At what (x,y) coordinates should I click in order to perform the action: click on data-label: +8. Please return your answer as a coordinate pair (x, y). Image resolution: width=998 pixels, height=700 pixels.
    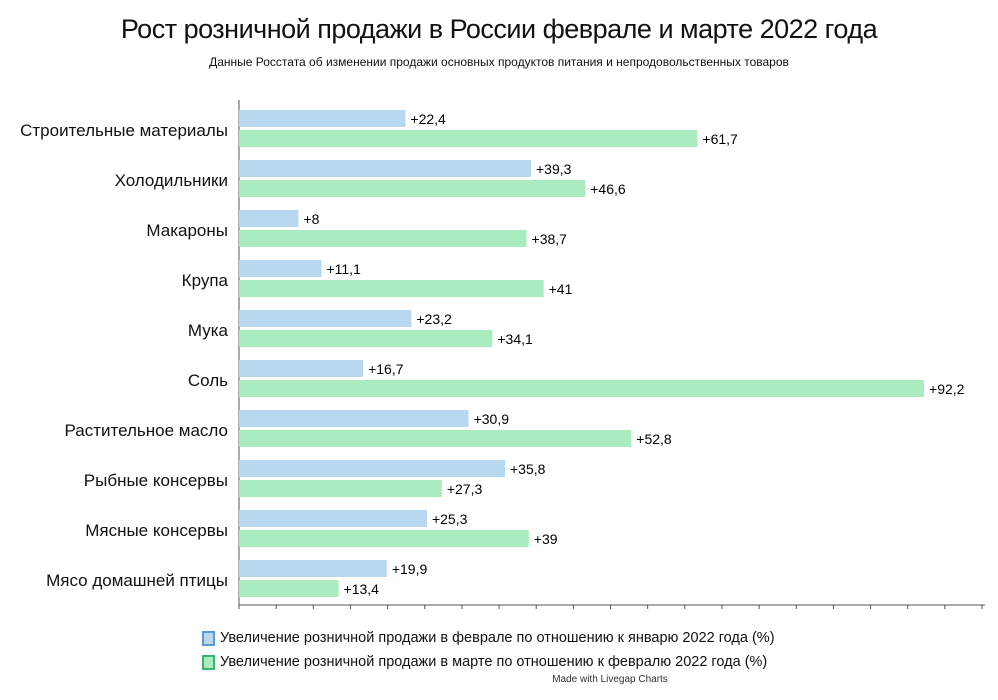
    Looking at the image, I should click on (311, 219).